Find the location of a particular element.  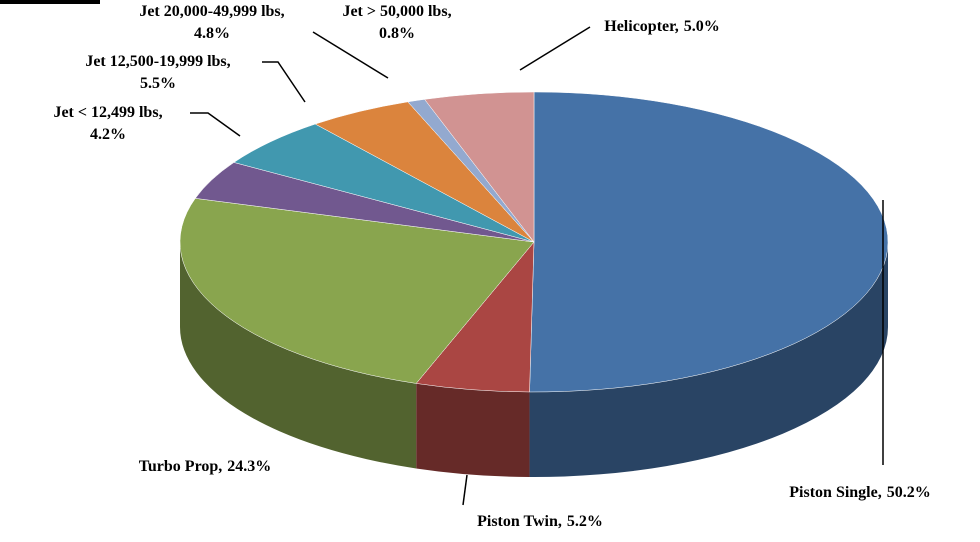

value-label: 4.8% is located at coordinates (212, 33).